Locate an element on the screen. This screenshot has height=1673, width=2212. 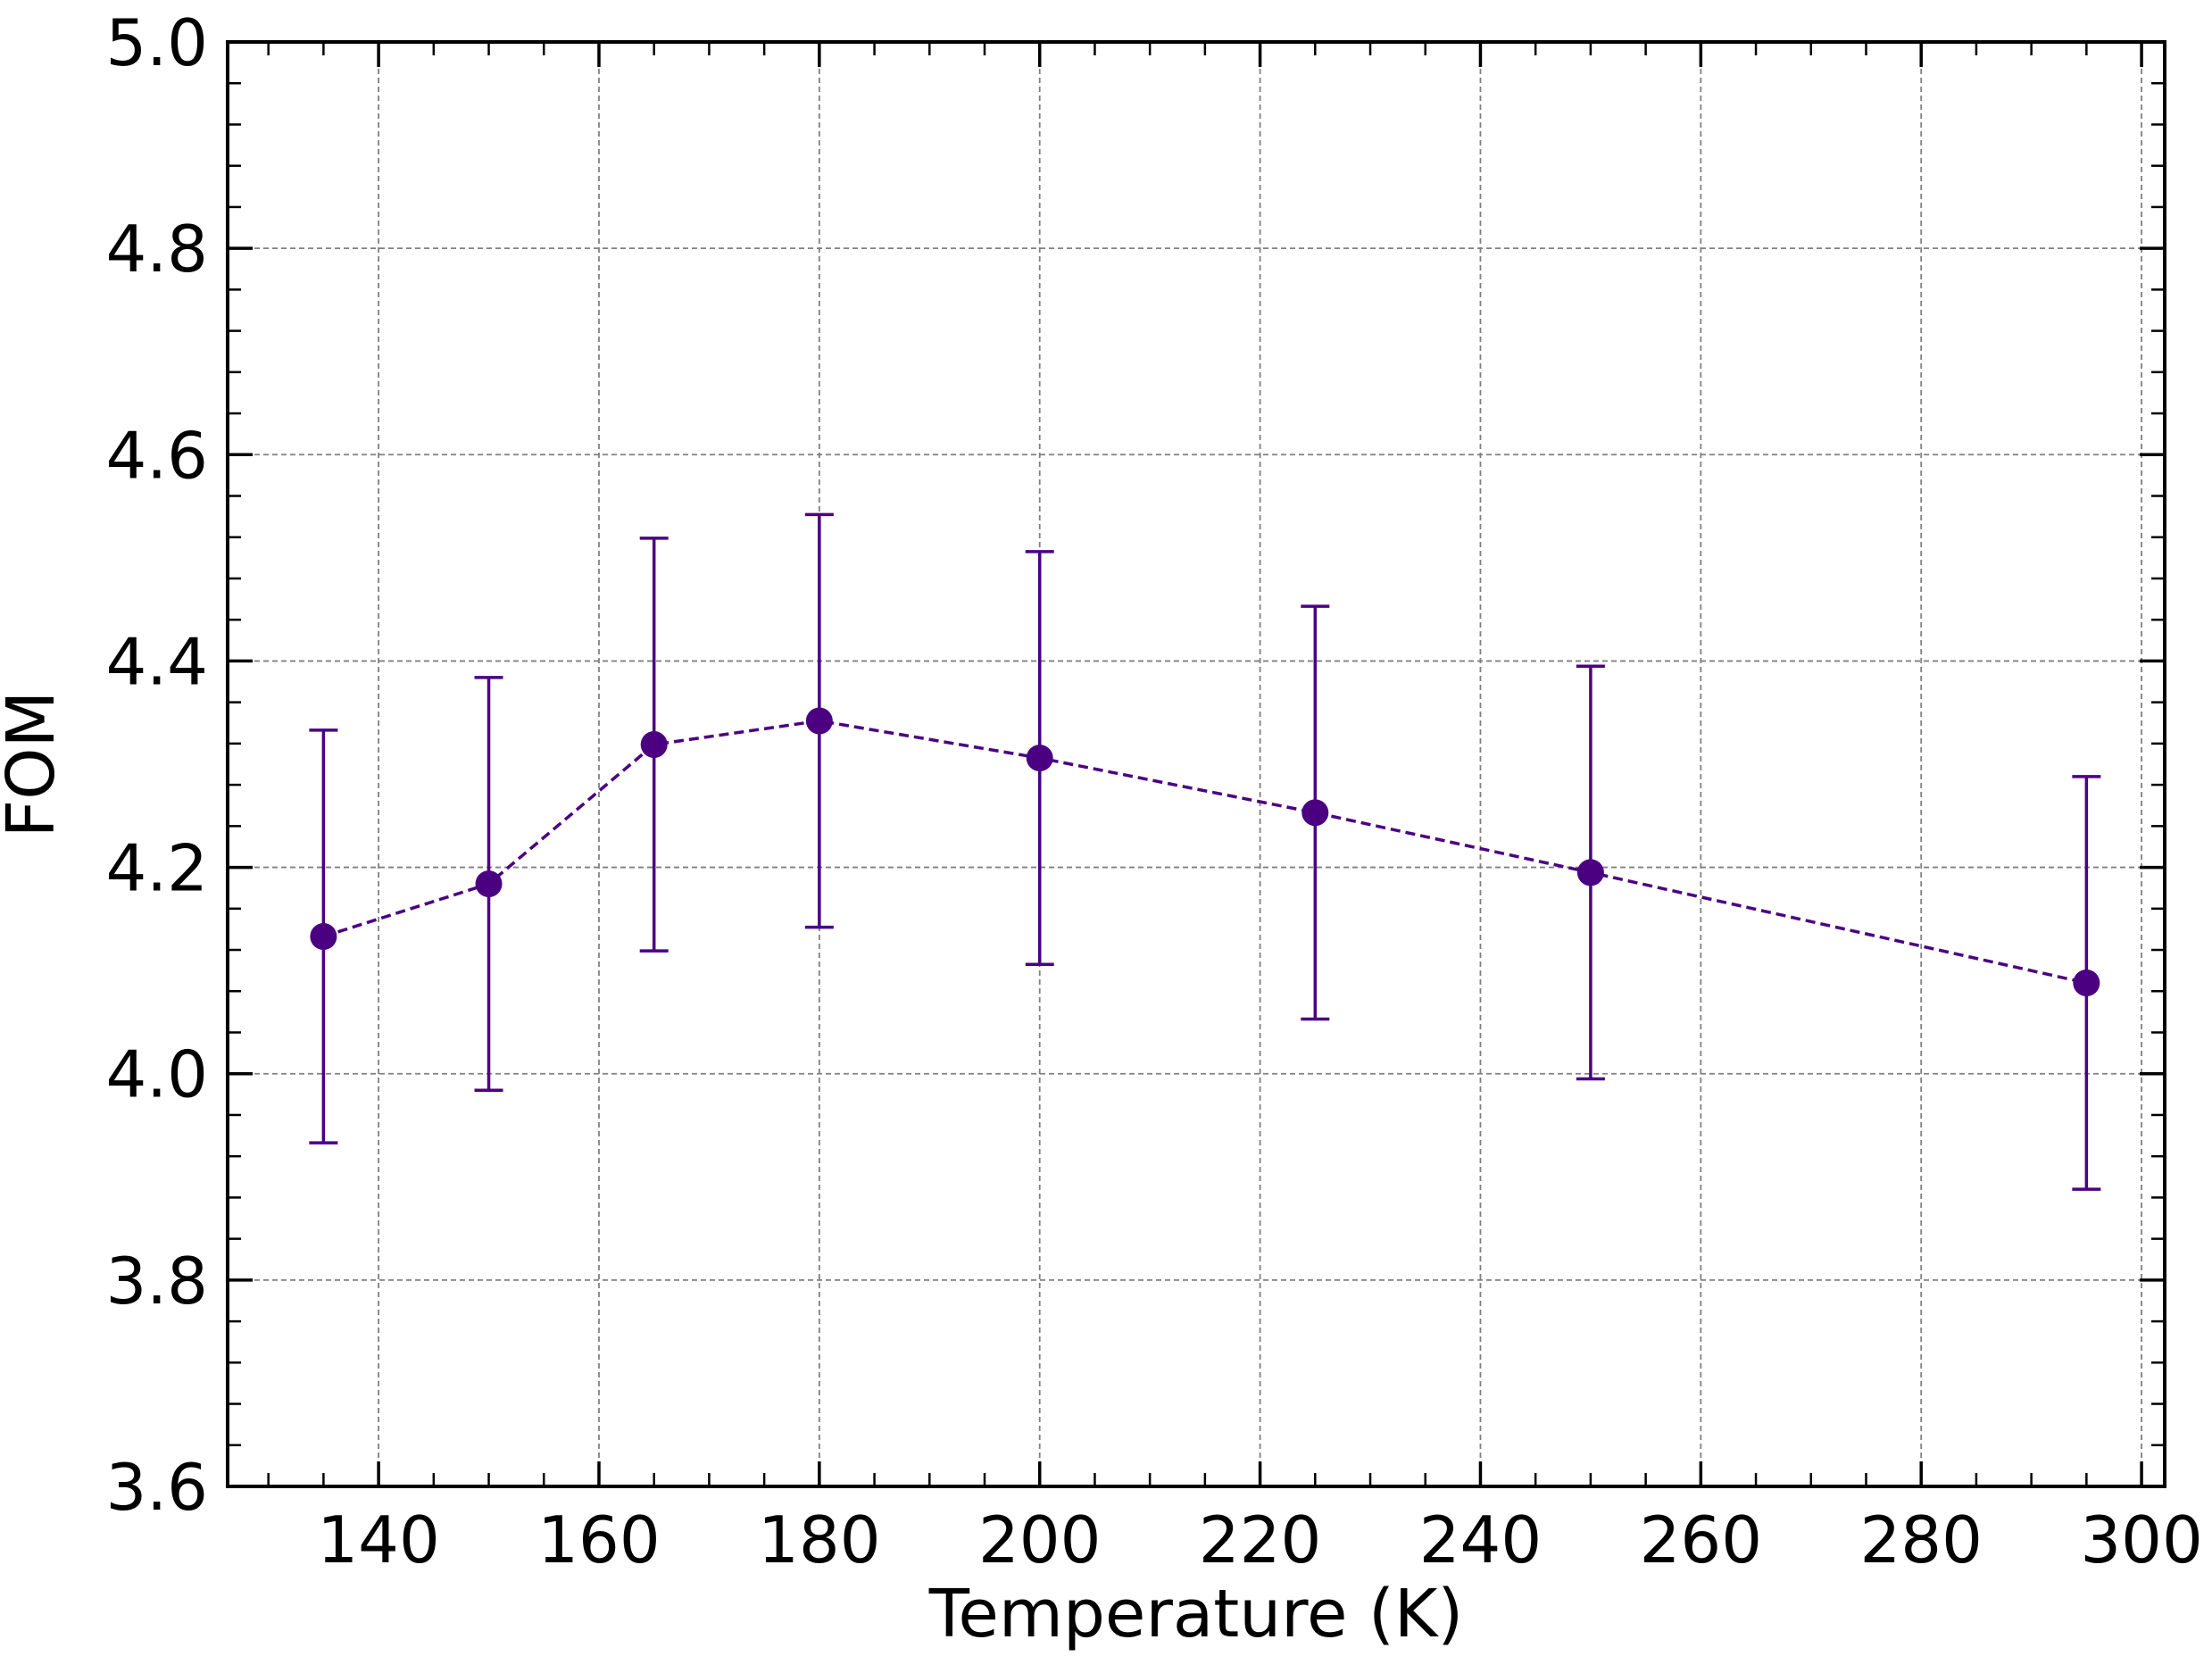
y-tick-label: 3.8 is located at coordinates (156, 1281).